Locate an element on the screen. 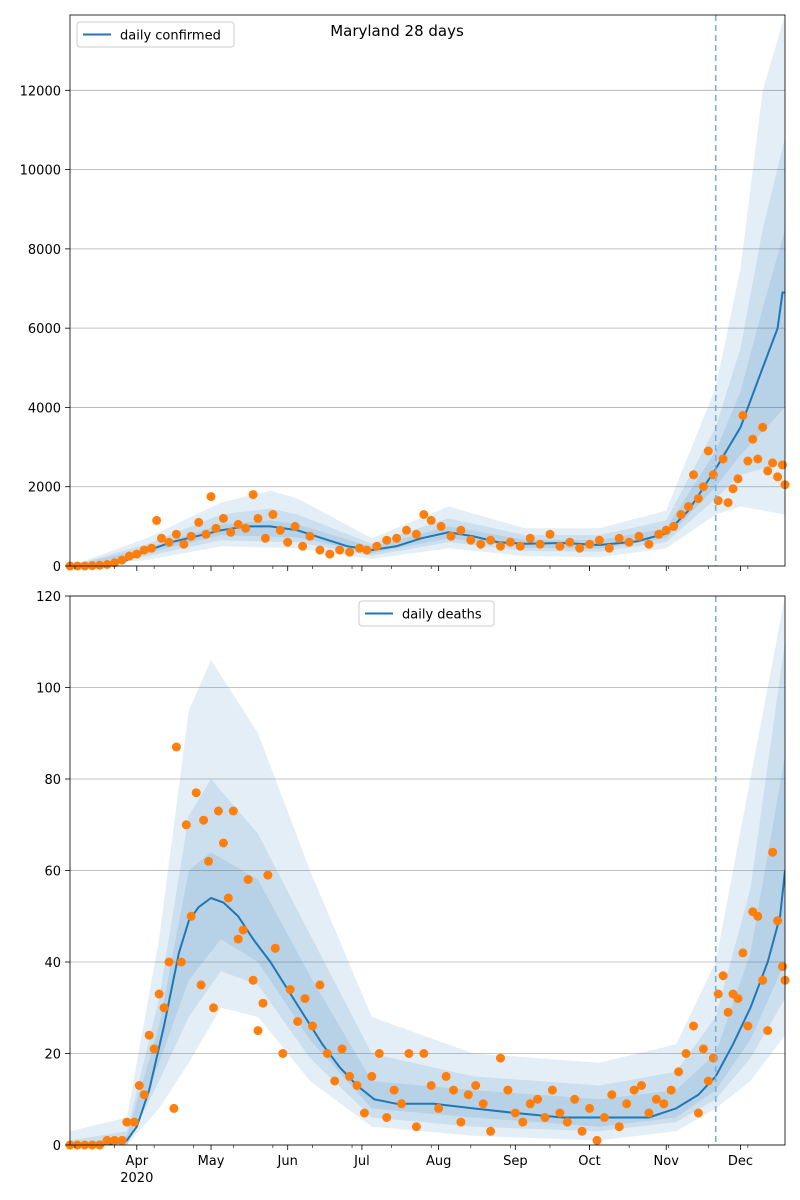 Image resolution: width=800 pixels, height=1200 pixels. y-tick-label: 0 is located at coordinates (57, 567).